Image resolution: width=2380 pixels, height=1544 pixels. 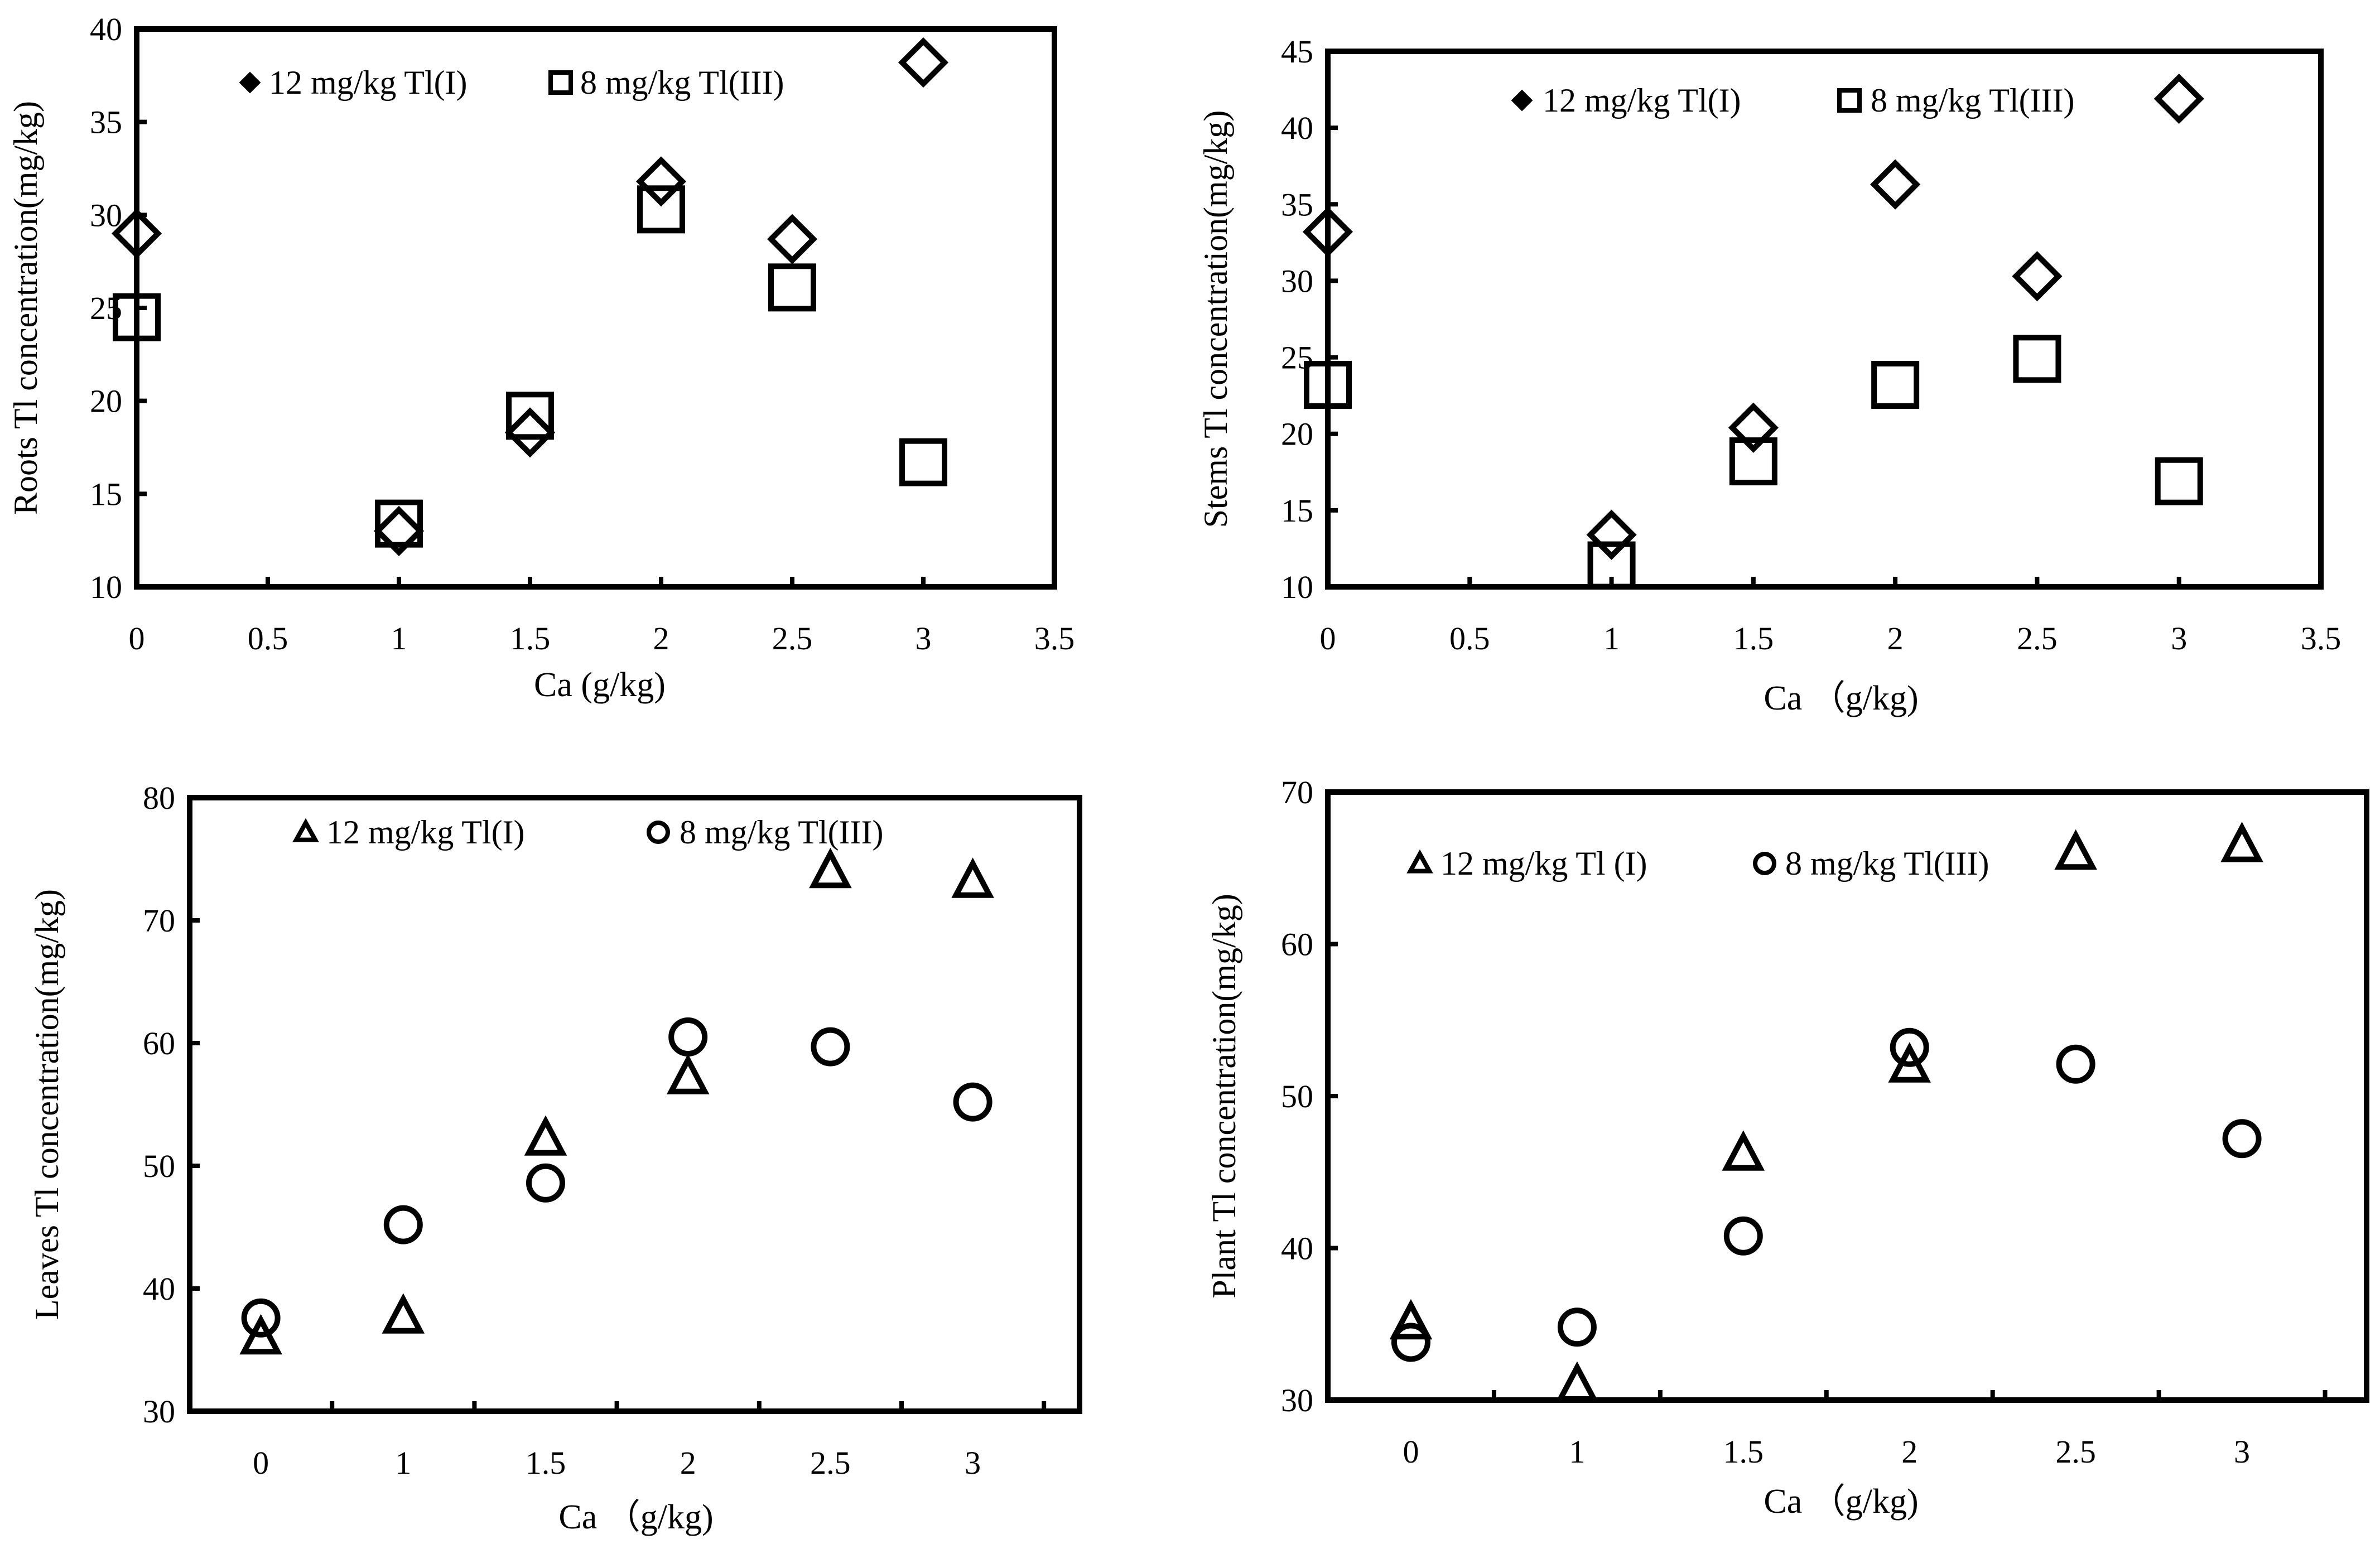 I want to click on plot-frame, so click(x=1824, y=319).